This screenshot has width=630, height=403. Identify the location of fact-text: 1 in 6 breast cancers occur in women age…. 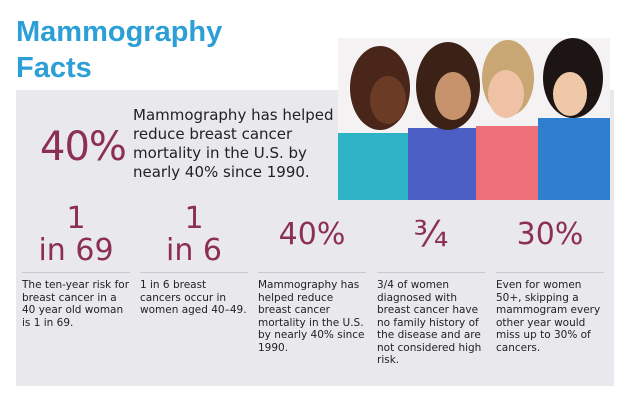
(193, 297).